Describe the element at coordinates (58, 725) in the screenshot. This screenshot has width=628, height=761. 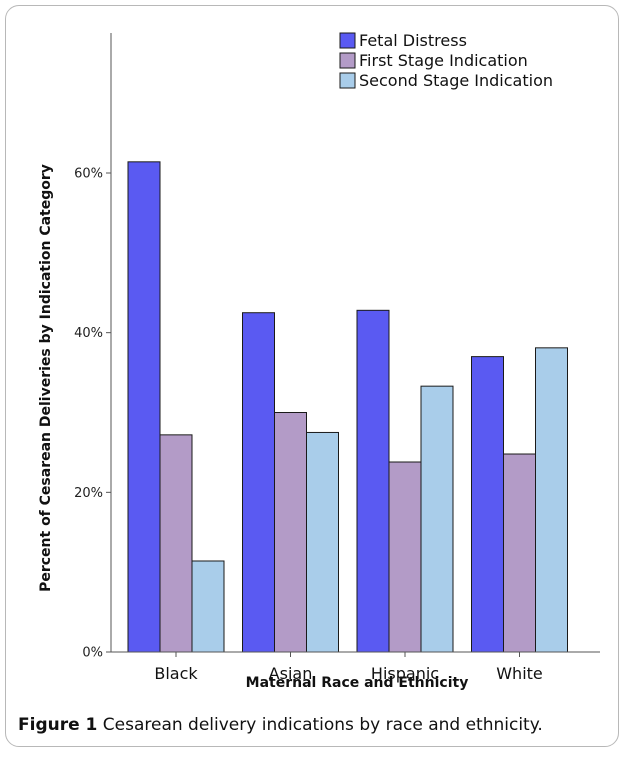
I see `figure-label: Figure 1` at that location.